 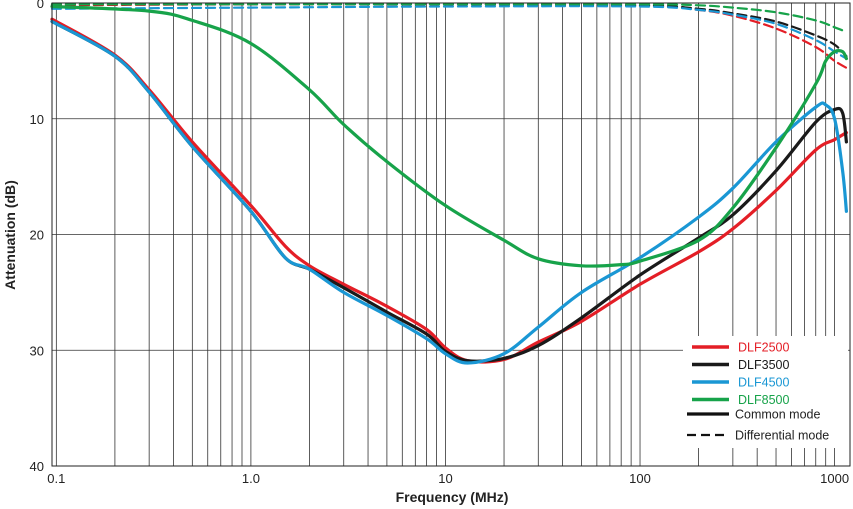 I want to click on series-line-dlf8500-differential, so click(x=449, y=18).